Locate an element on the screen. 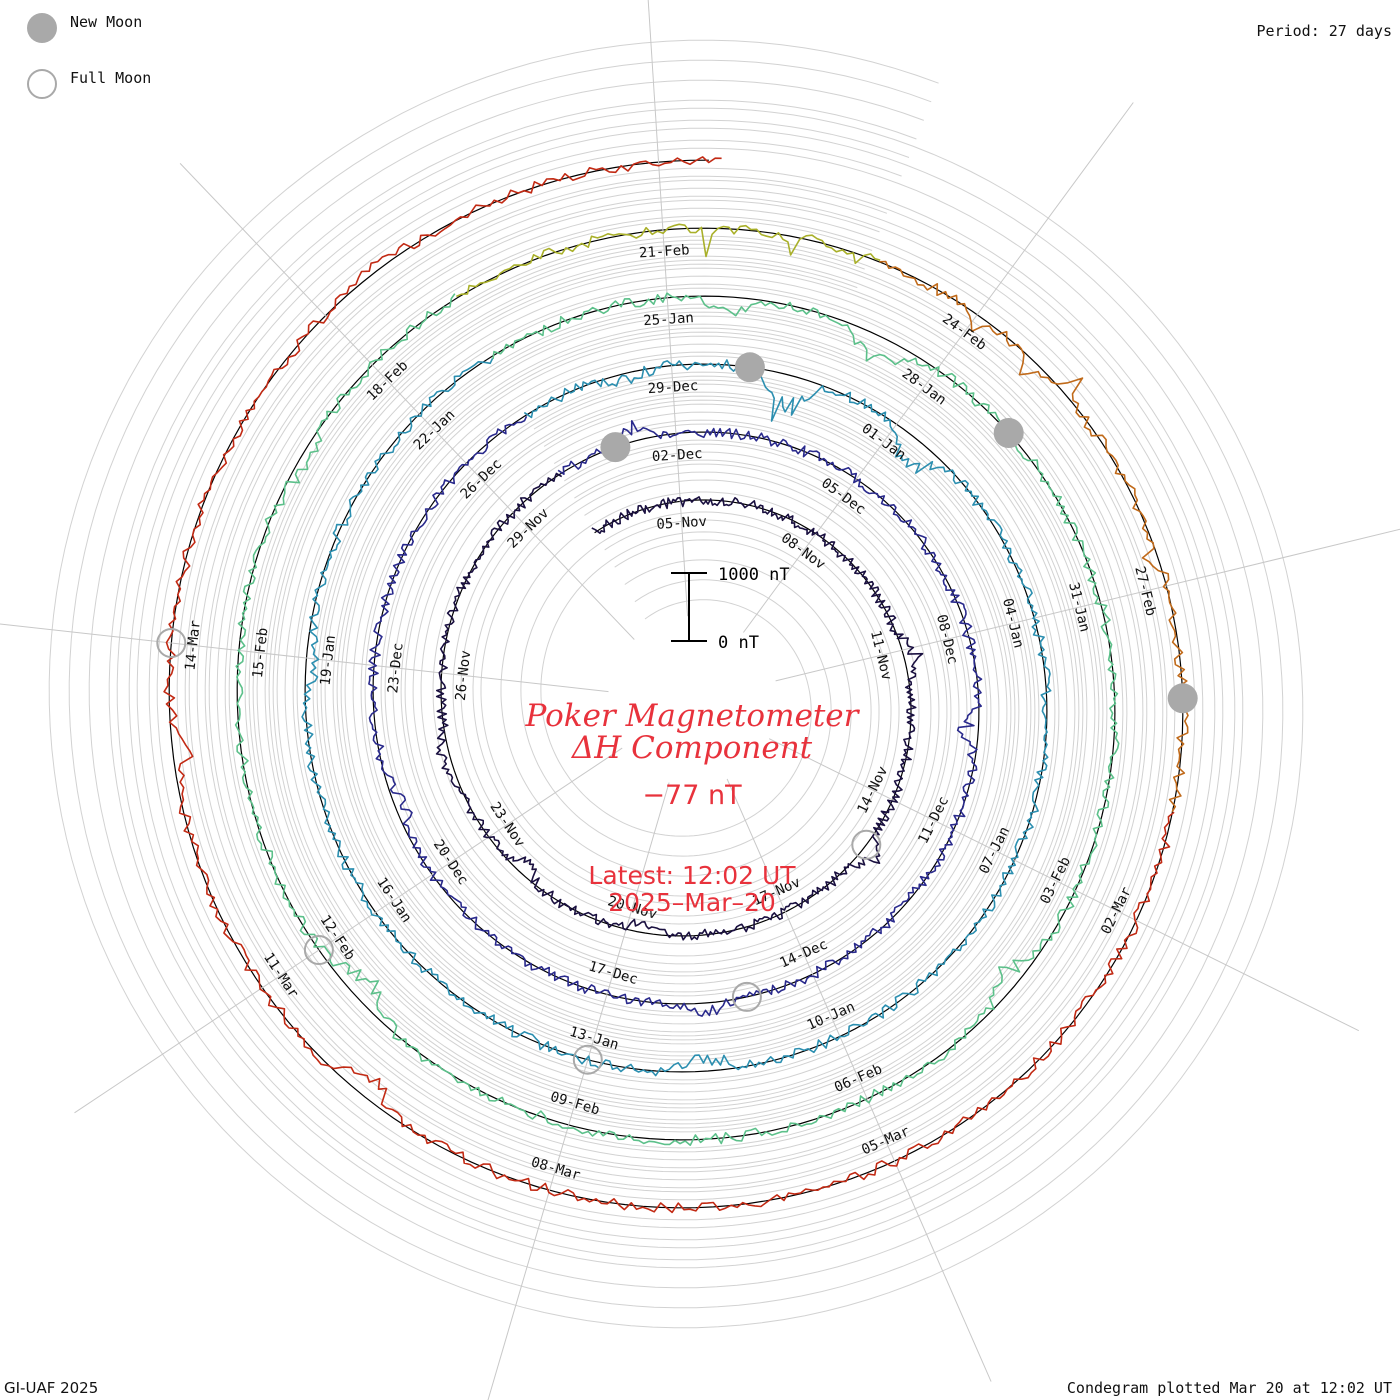  date-label: 11-Dec is located at coordinates (933, 820).